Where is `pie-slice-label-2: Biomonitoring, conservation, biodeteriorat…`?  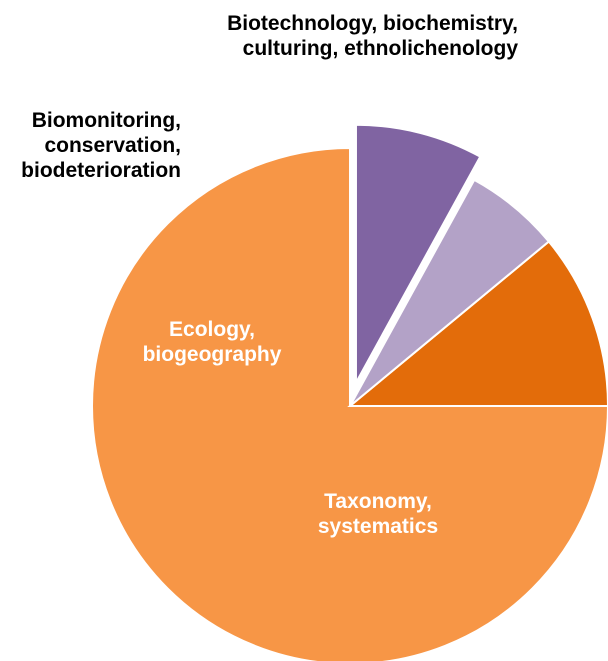 pie-slice-label-2: Biomonitoring, conservation, biodeteriorat… is located at coordinates (101, 145).